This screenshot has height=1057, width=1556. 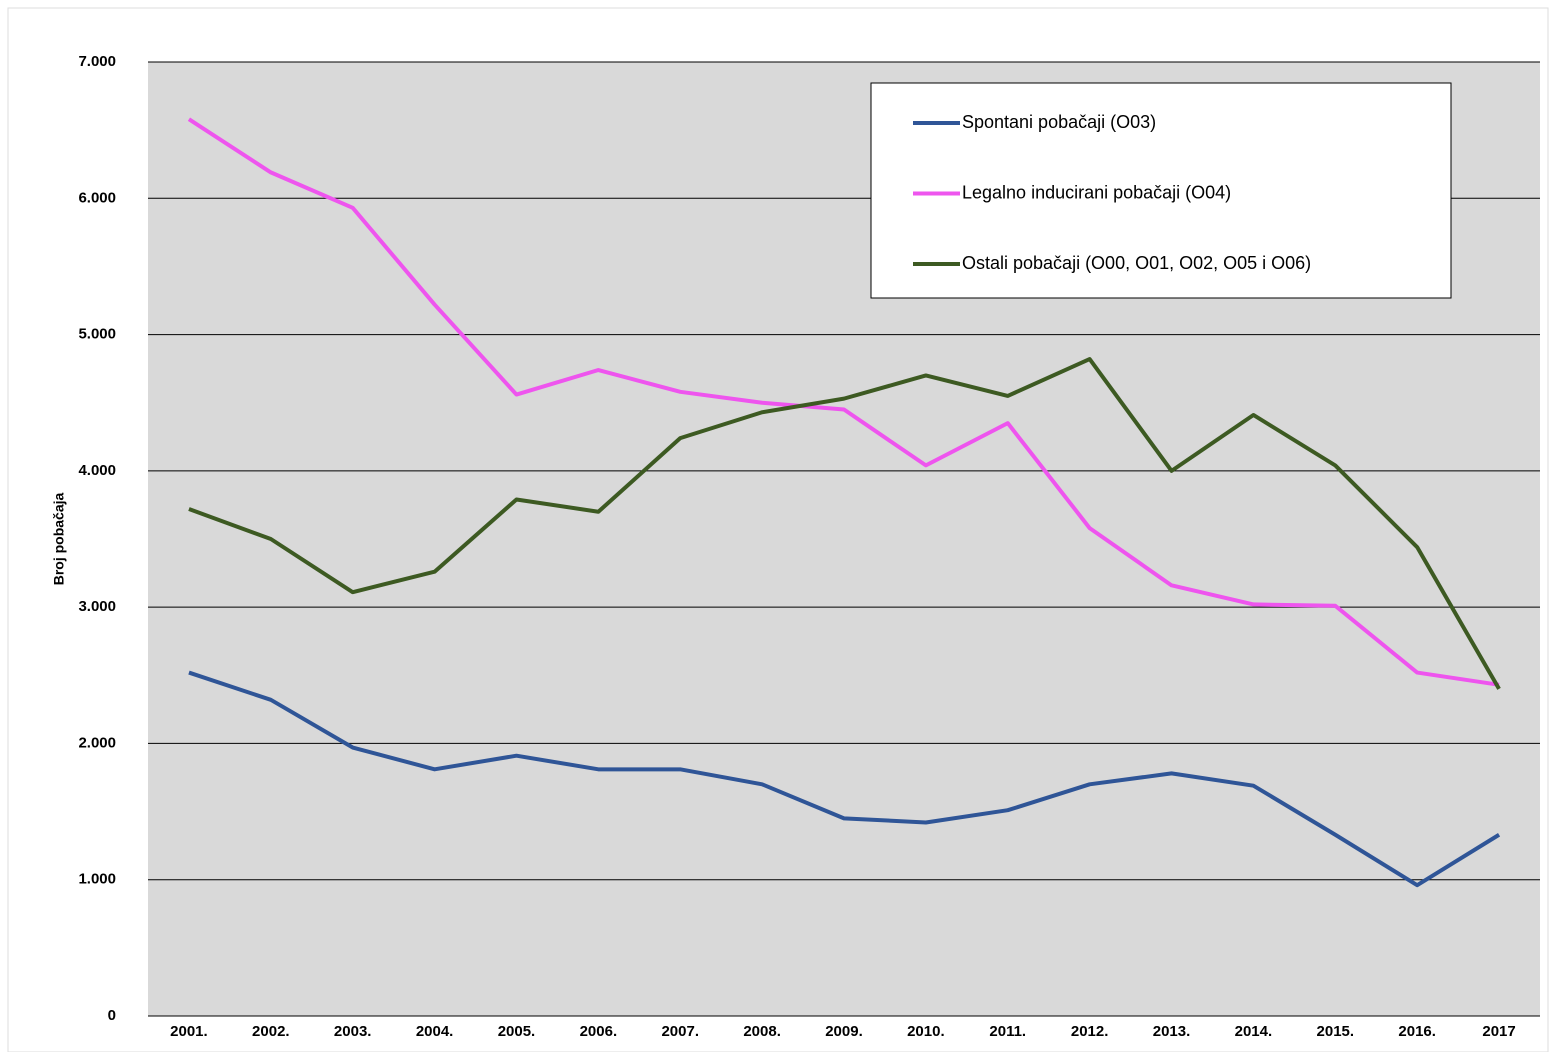 What do you see at coordinates (1172, 1031) in the screenshot?
I see `x-tick-label: 2013.` at bounding box center [1172, 1031].